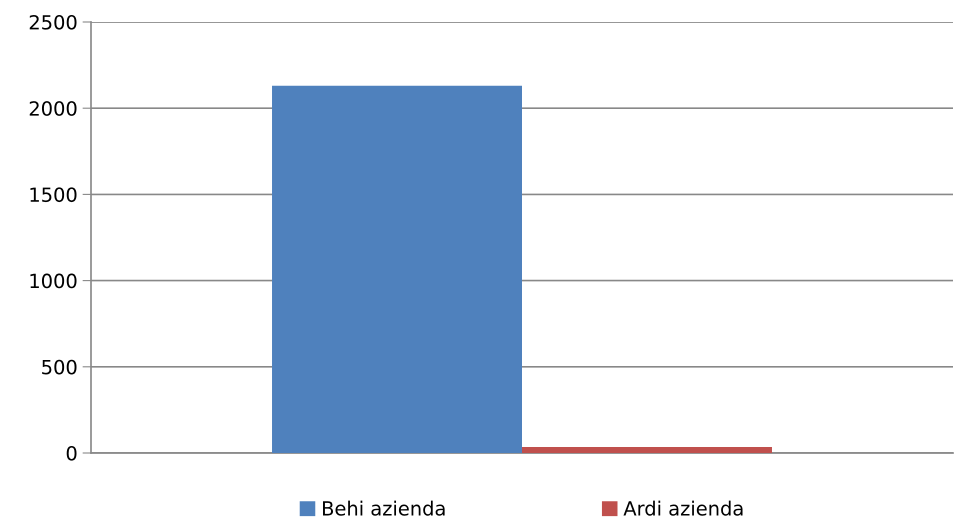  I want to click on y-tick-label: 500, so click(59, 367).